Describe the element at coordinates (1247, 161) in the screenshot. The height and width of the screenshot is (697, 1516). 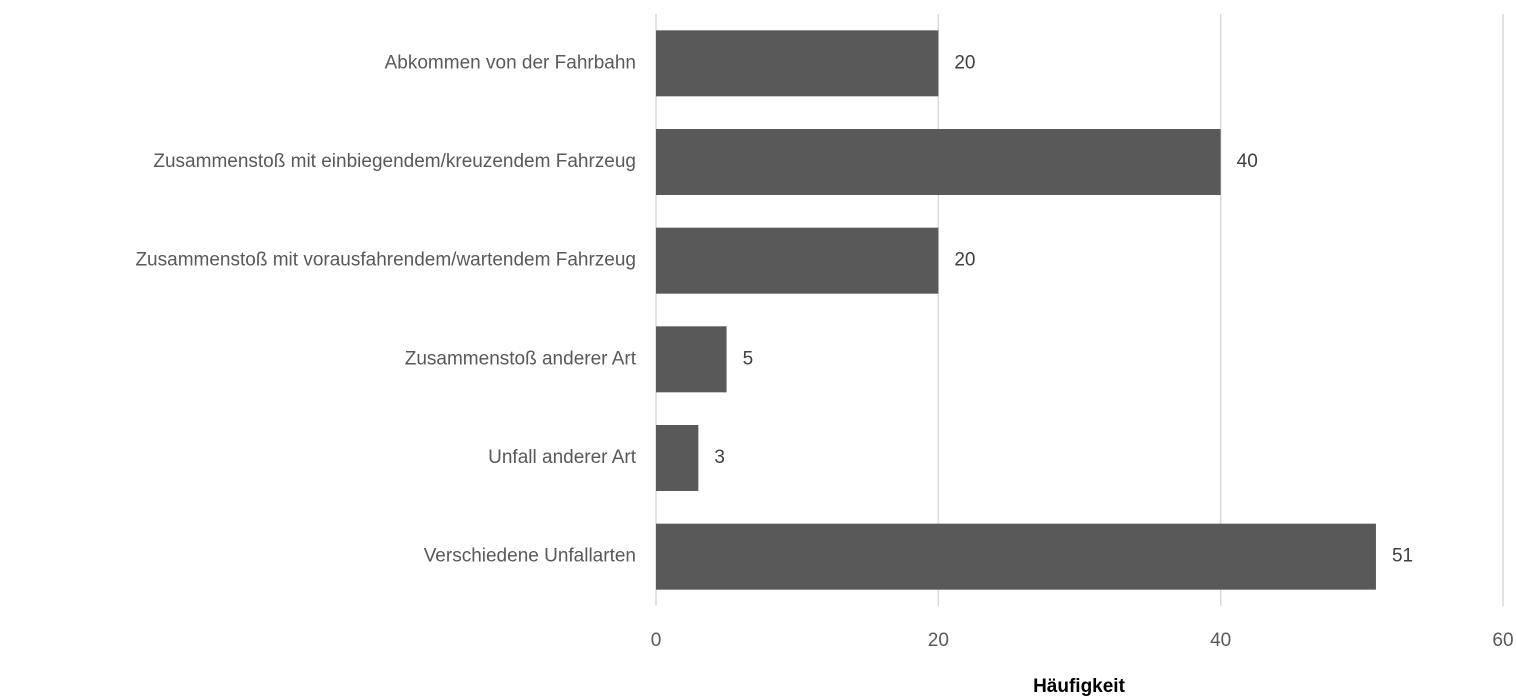
I see `value-label: 40` at that location.